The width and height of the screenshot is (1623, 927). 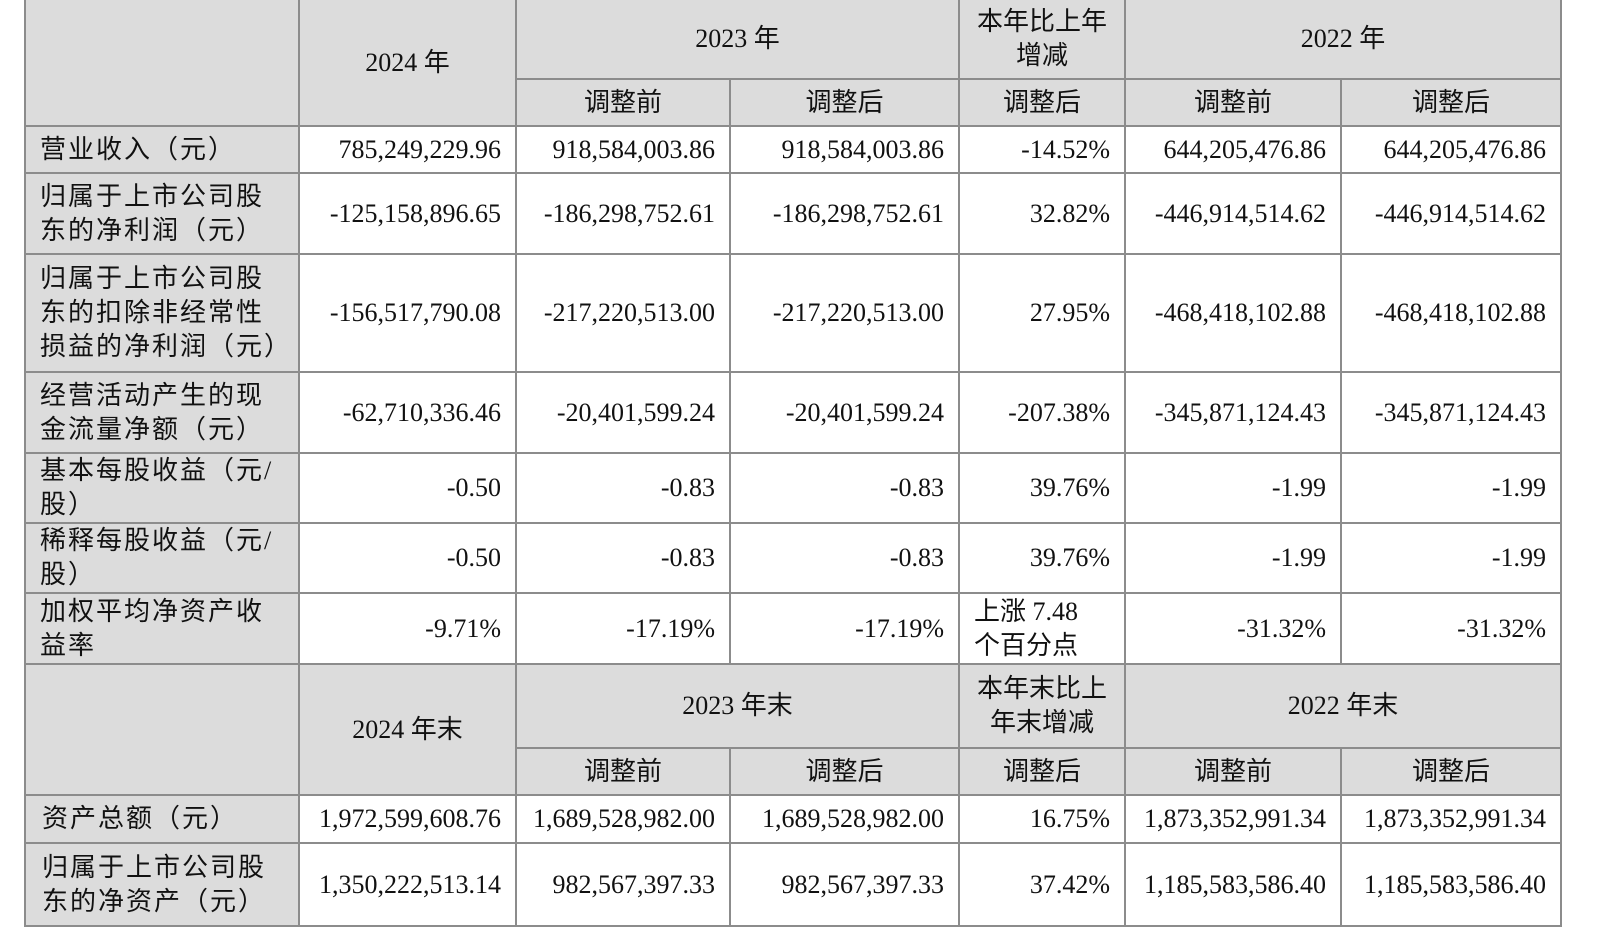 I want to click on value-2022-after: -345,871,124.43, so click(x=1451, y=412).